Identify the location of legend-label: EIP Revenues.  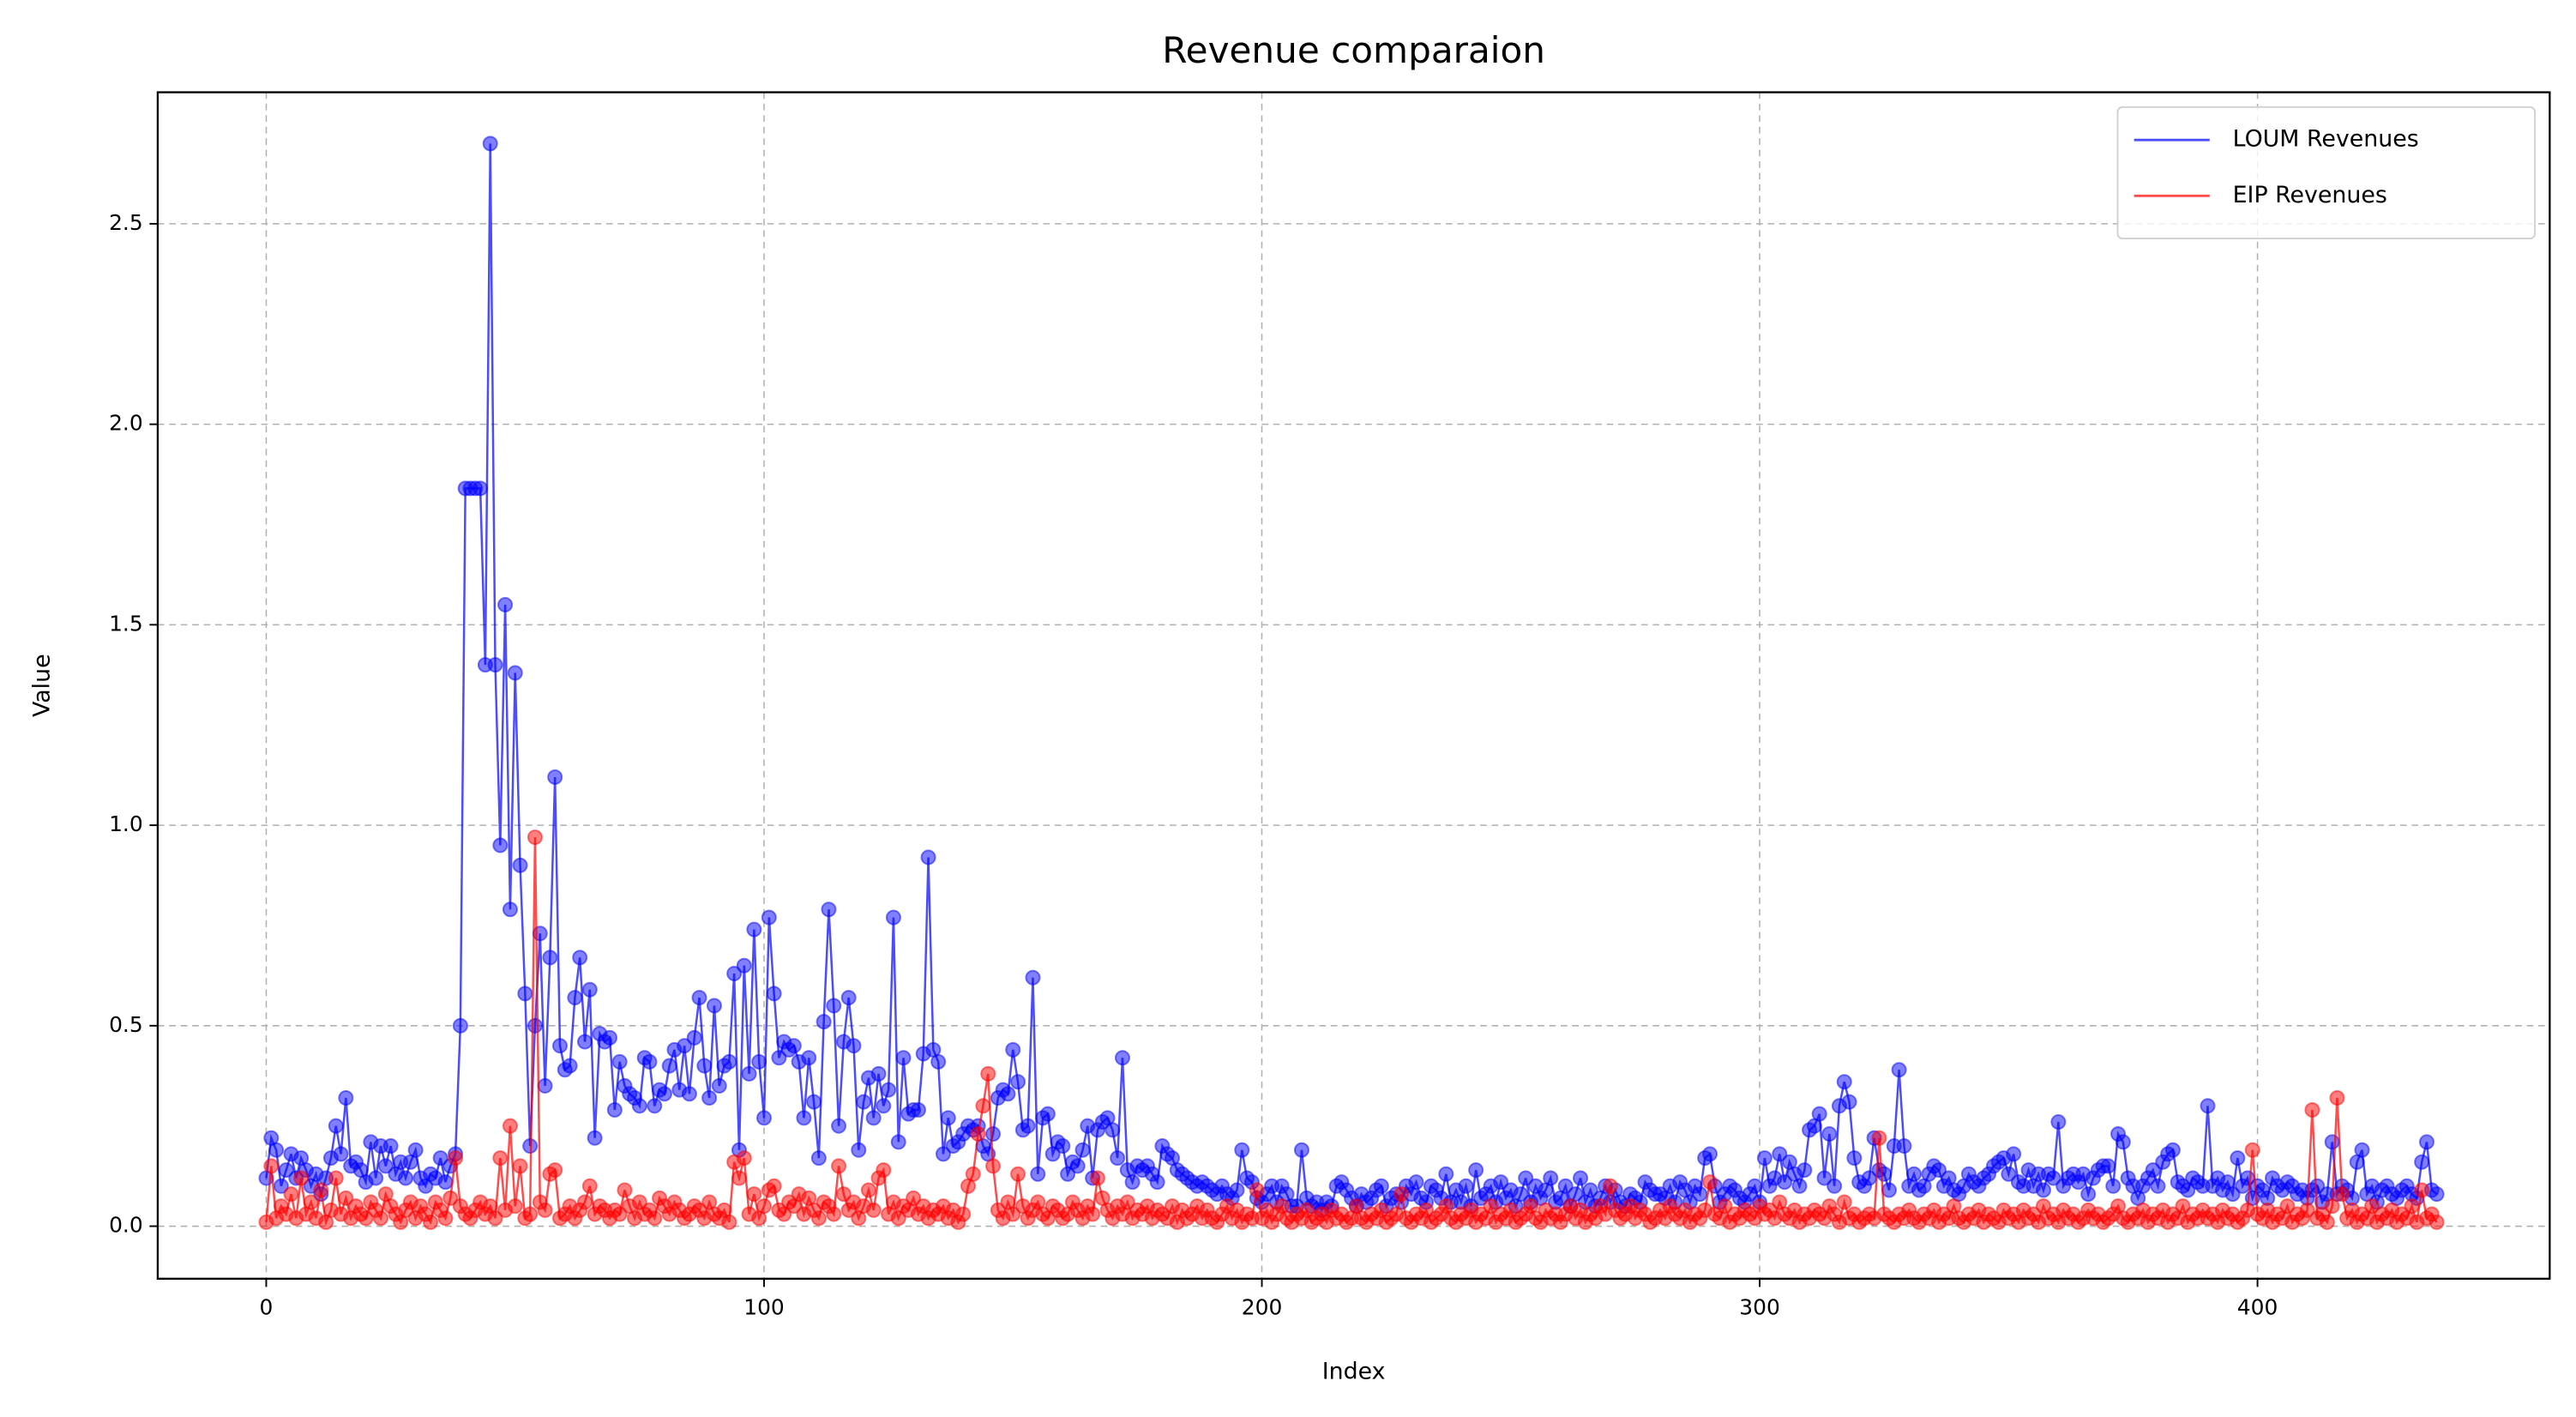
(2310, 195).